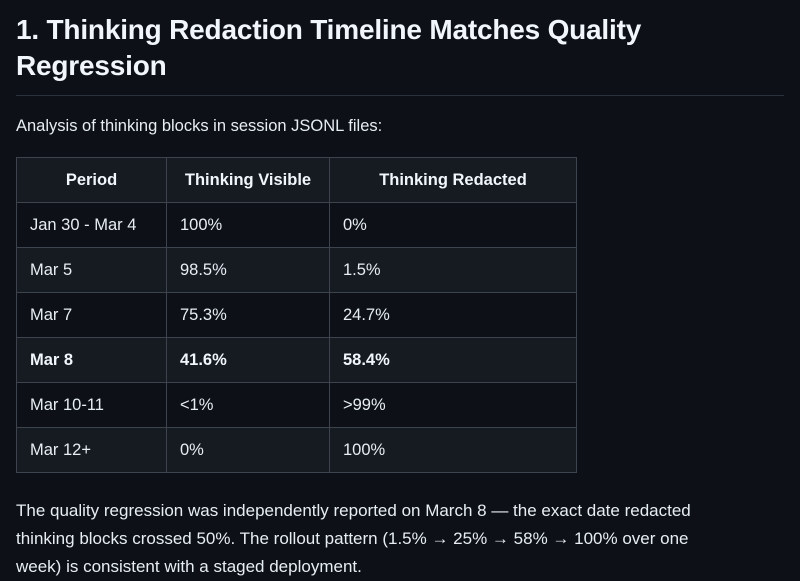 The image size is (800, 581). I want to click on cell-period: Jan 30 - Mar 4, so click(91, 224).